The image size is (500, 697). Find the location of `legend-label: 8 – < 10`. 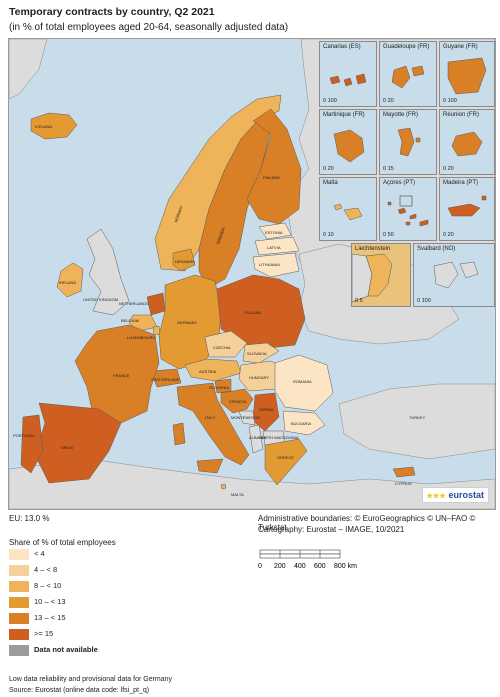

legend-label: 8 – < 10 is located at coordinates (48, 585).